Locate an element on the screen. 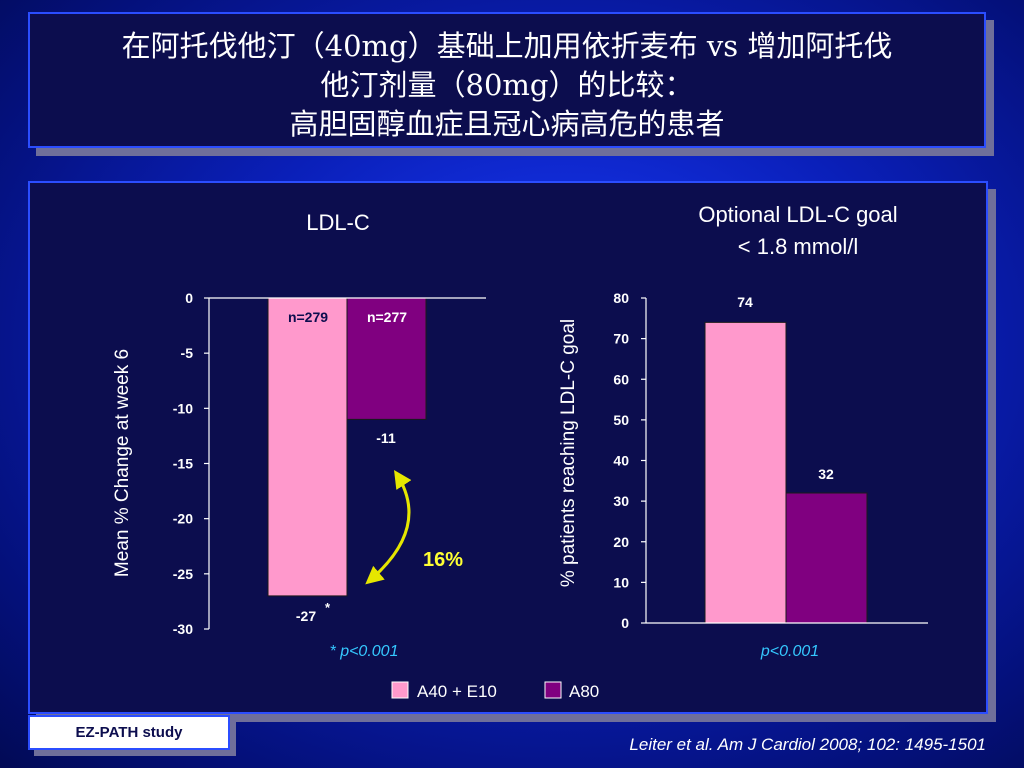 The image size is (1024, 768). title-line-3: 高胆固醇血症且冠心病高危的患者 is located at coordinates (507, 124).